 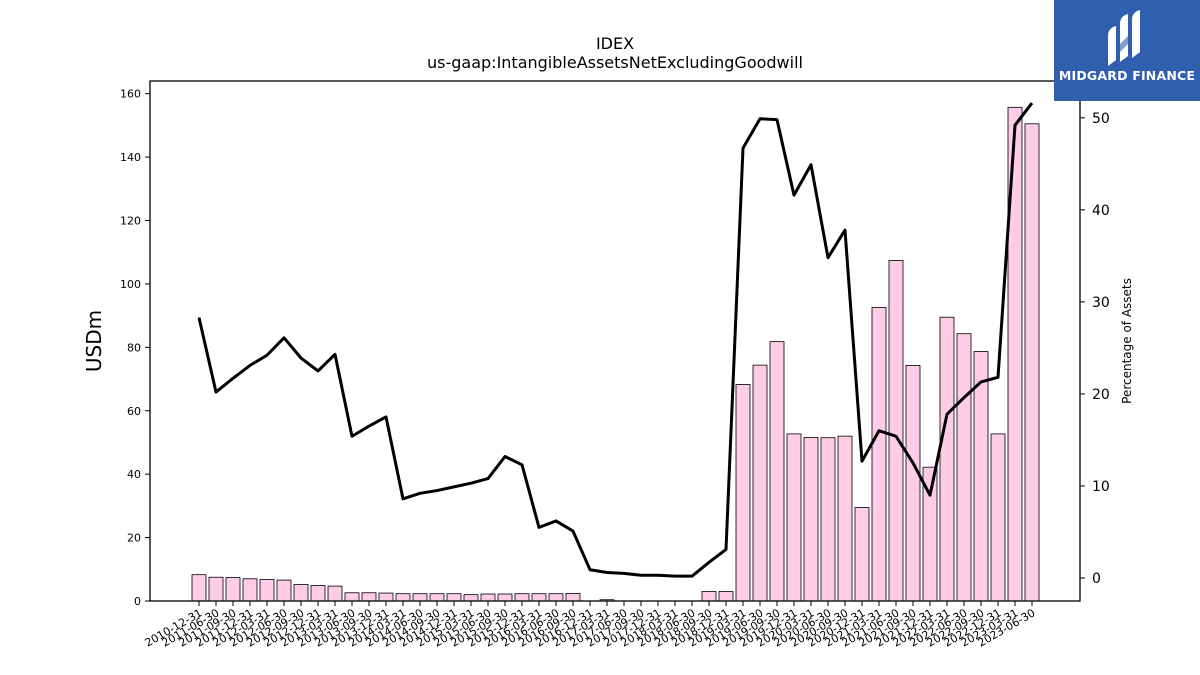 I want to click on logo-mark-icon, so click(x=1124, y=38).